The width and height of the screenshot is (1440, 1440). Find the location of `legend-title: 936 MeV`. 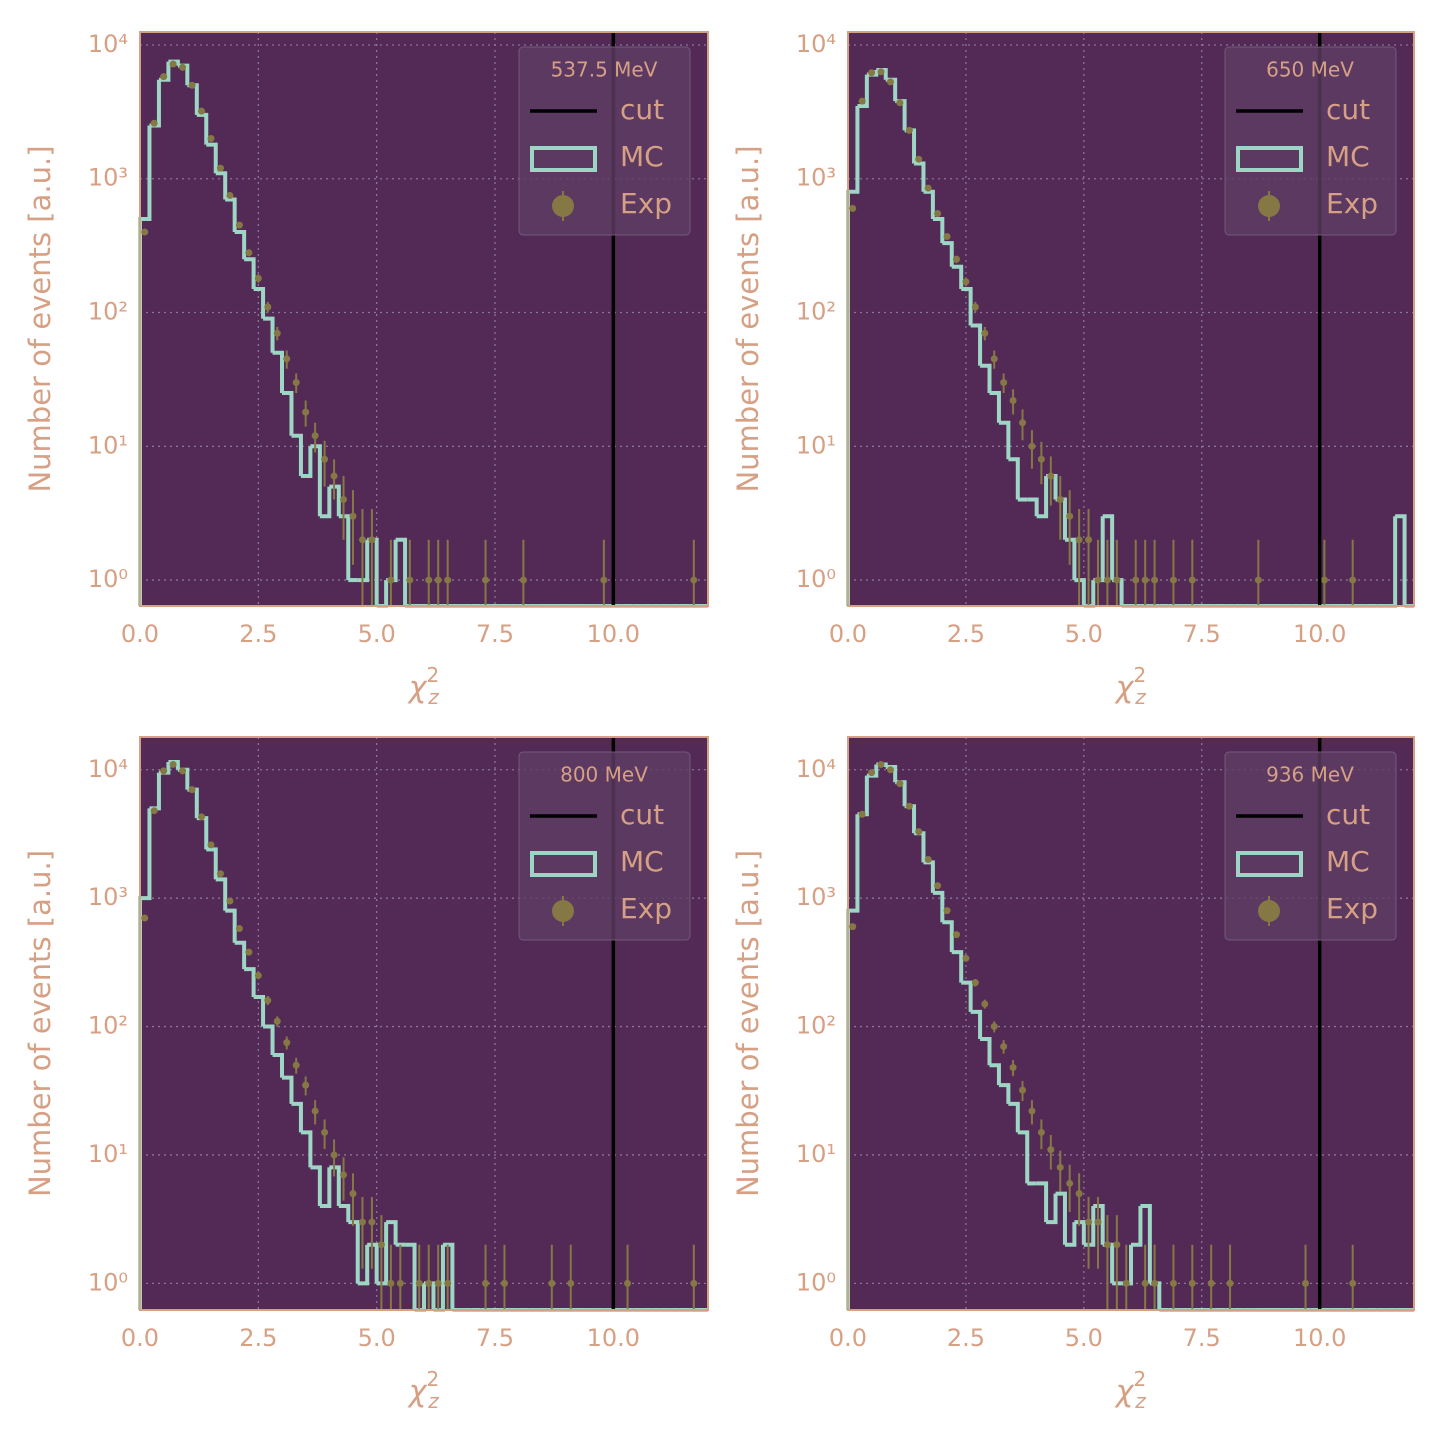

legend-title: 936 MeV is located at coordinates (1310, 775).